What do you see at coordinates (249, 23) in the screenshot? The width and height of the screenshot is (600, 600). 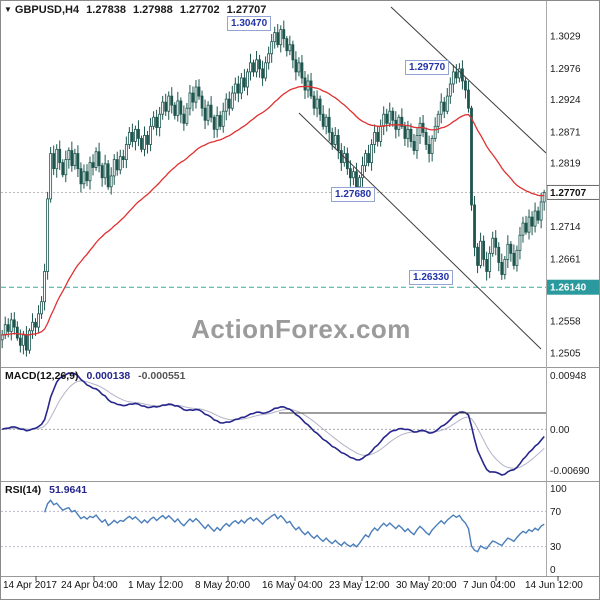 I see `price-label-high: 1.30470` at bounding box center [249, 23].